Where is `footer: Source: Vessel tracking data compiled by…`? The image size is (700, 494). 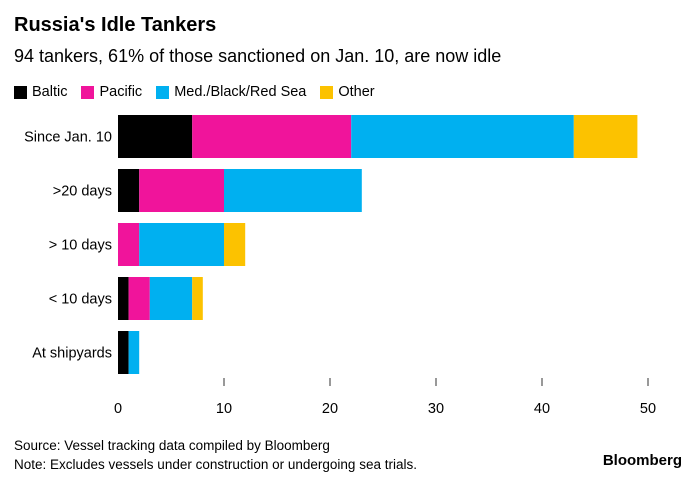 footer: Source: Vessel tracking data compiled by… is located at coordinates (215, 455).